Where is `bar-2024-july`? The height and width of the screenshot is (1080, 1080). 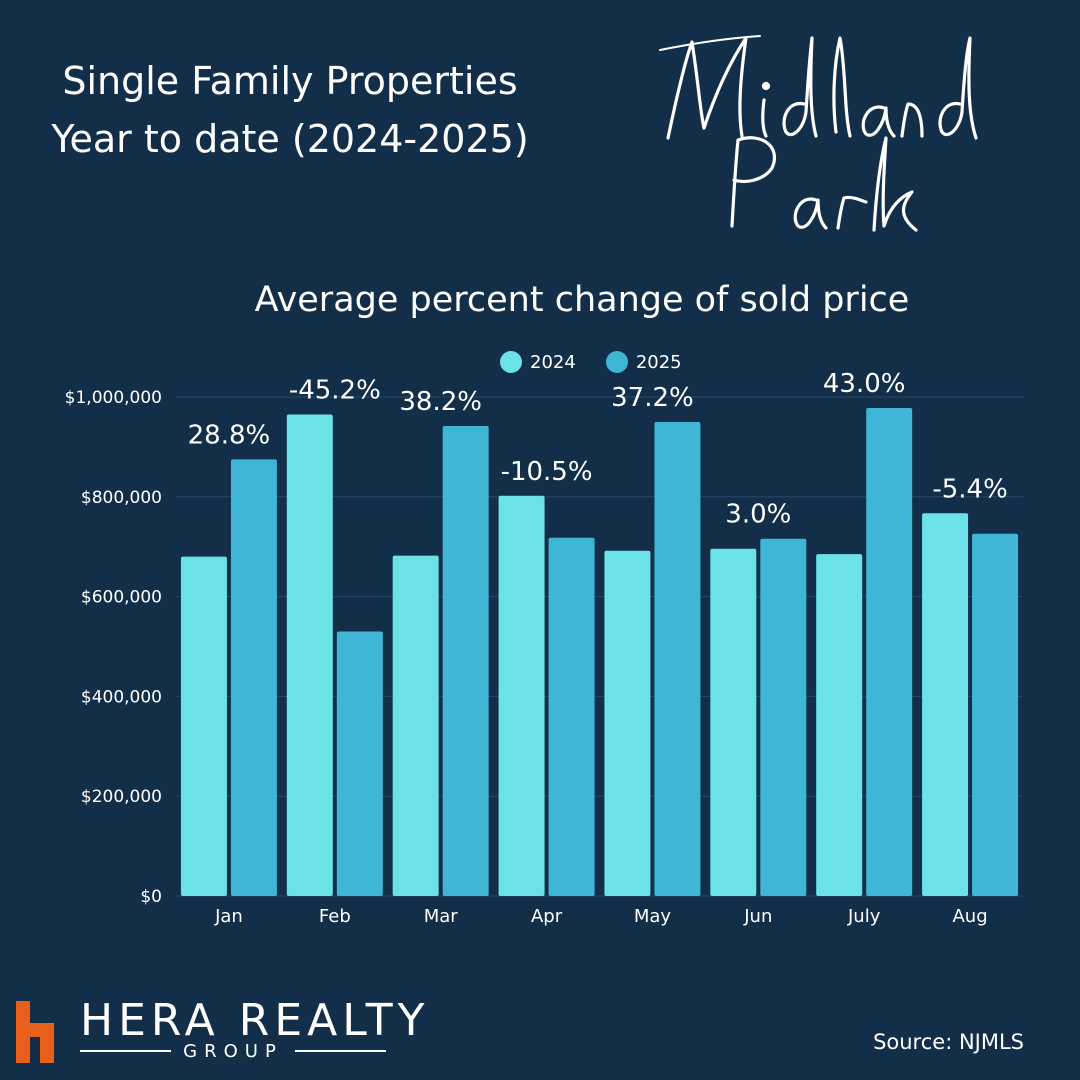
bar-2024-july is located at coordinates (839, 725).